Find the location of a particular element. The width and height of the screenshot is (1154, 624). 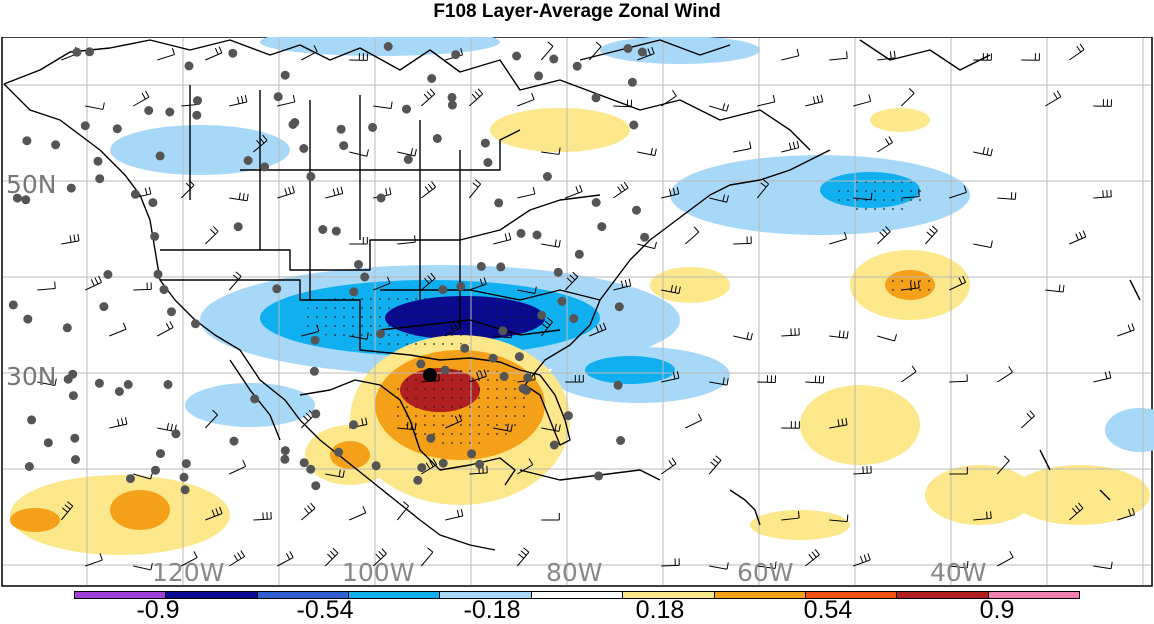

lon-label-40w: 40W is located at coordinates (958, 572).